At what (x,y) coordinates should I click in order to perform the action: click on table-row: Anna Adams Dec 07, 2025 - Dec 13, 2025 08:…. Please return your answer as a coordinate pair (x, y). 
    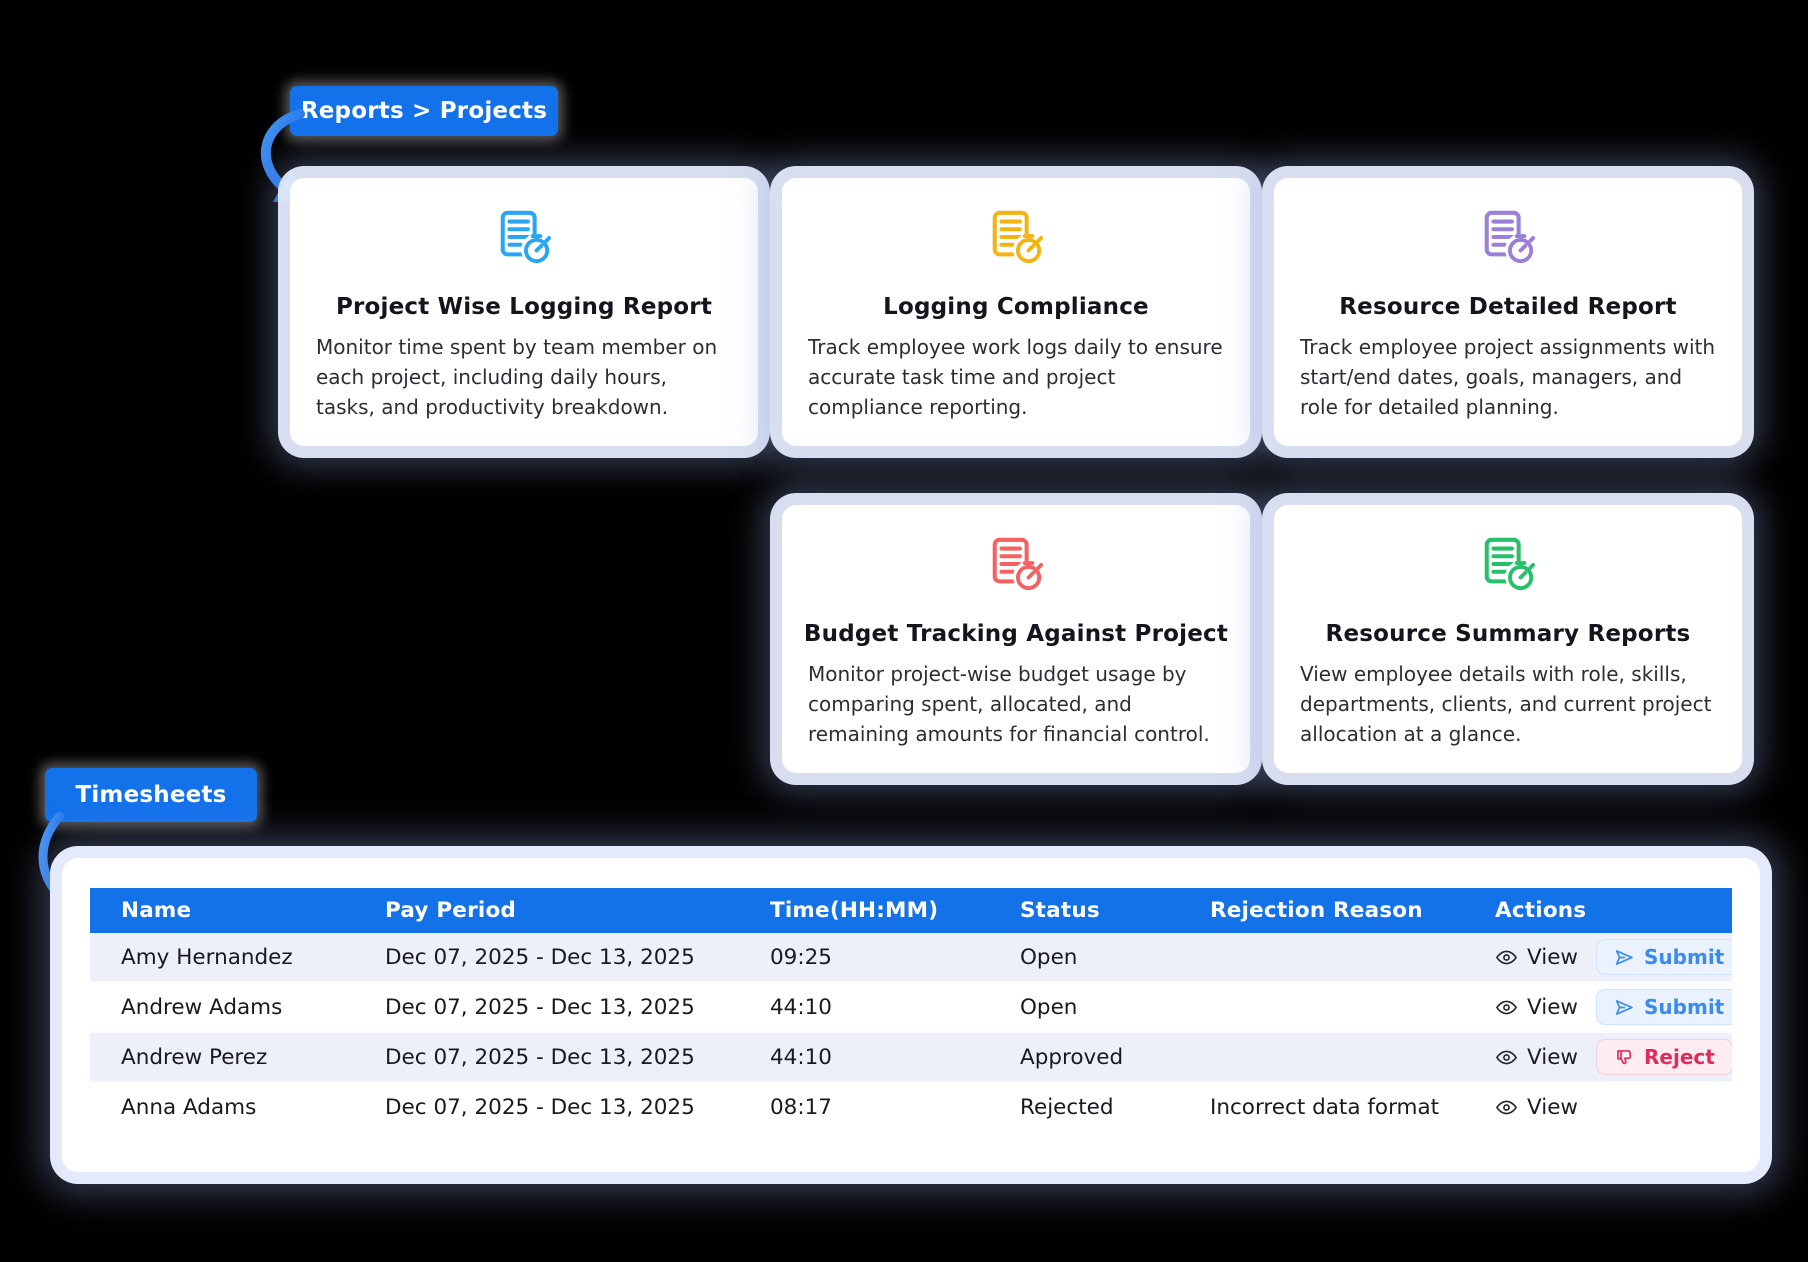
    Looking at the image, I should click on (911, 1106).